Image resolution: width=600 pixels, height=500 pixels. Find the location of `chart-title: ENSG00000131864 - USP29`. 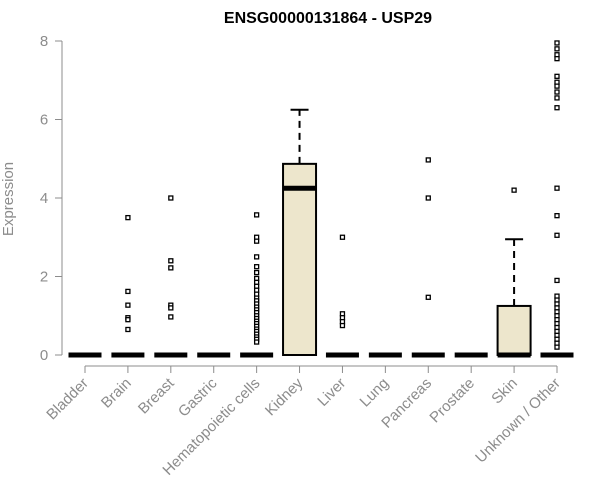

chart-title: ENSG00000131864 - USP29 is located at coordinates (328, 18).